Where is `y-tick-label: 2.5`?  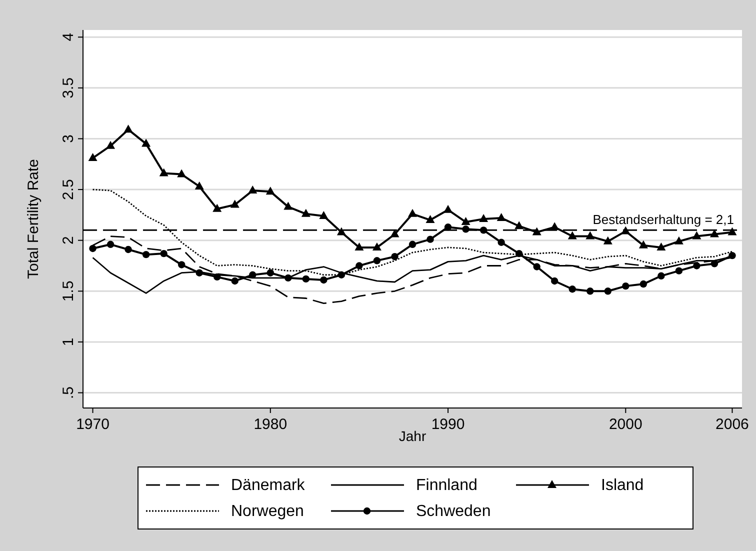
y-tick-label: 2.5 is located at coordinates (68, 189).